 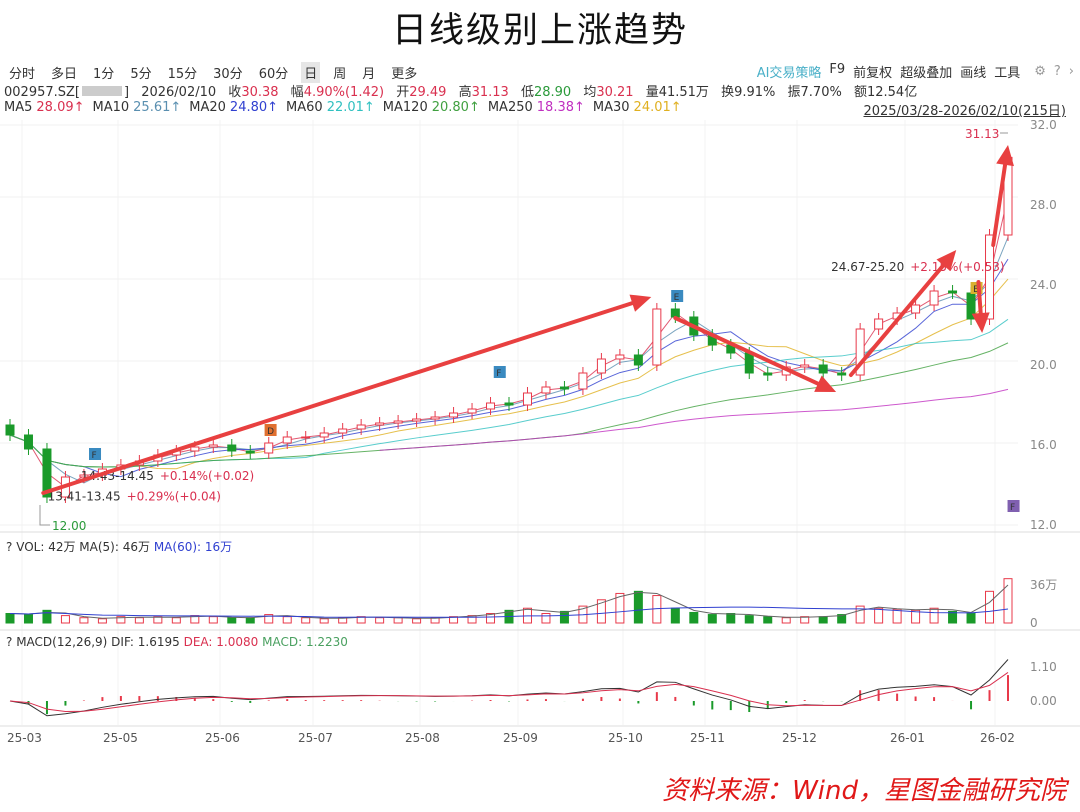 I want to click on toolbar-items: AI交易策略 F9 前复权 超级叠加 画线 工具, so click(x=889, y=71).